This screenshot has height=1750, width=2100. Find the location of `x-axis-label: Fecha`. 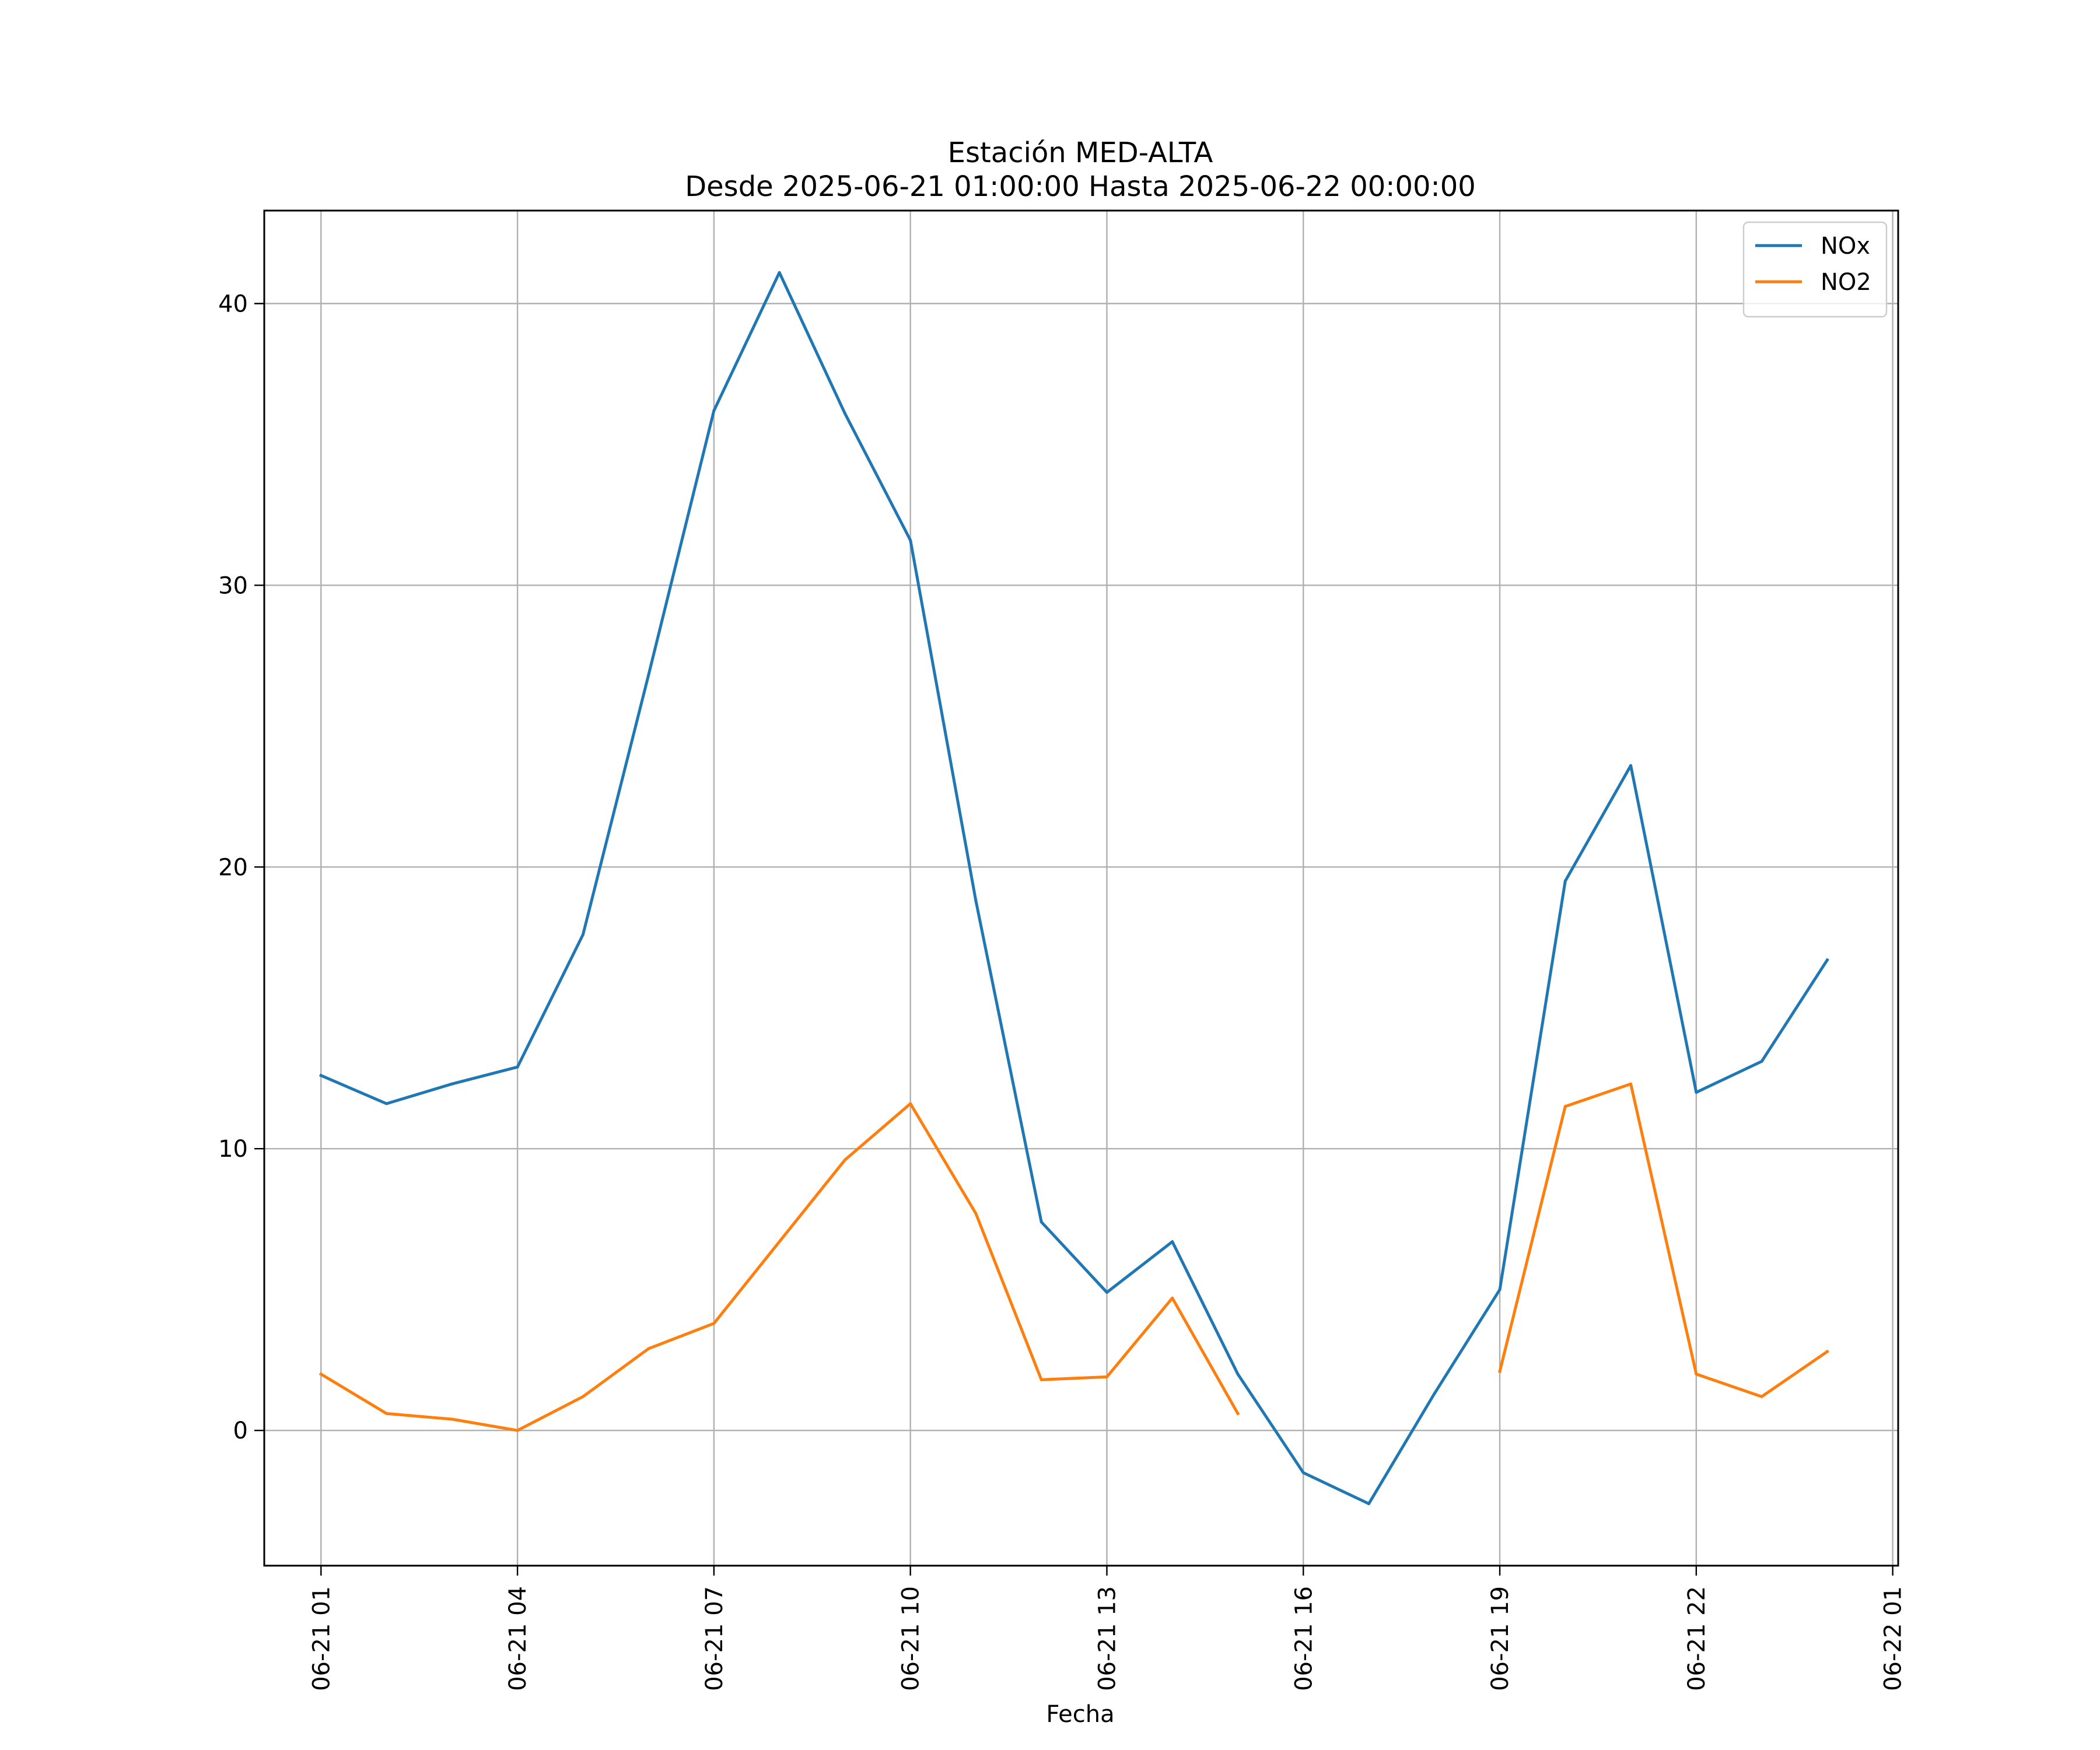

x-axis-label: Fecha is located at coordinates (1080, 1714).